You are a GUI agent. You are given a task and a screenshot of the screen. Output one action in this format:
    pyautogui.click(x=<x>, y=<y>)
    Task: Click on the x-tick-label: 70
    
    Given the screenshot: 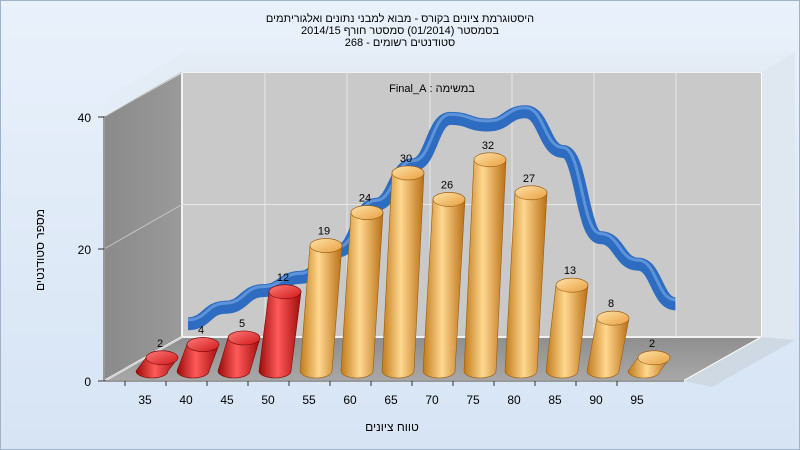 What is the action you would take?
    pyautogui.click(x=432, y=400)
    